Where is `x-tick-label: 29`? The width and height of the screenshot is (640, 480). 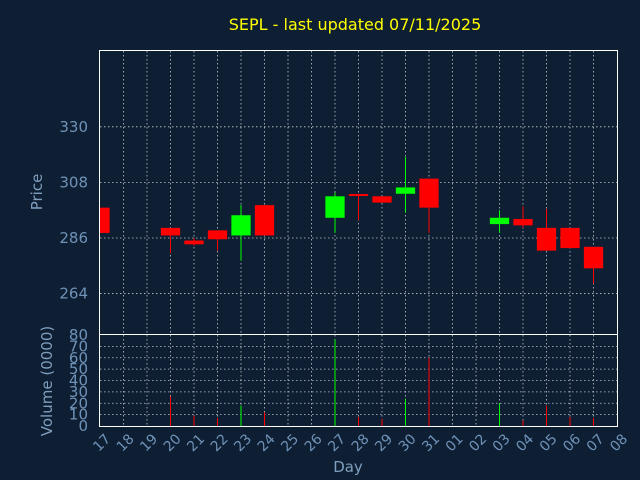 x-tick-label: 29 is located at coordinates (384, 443).